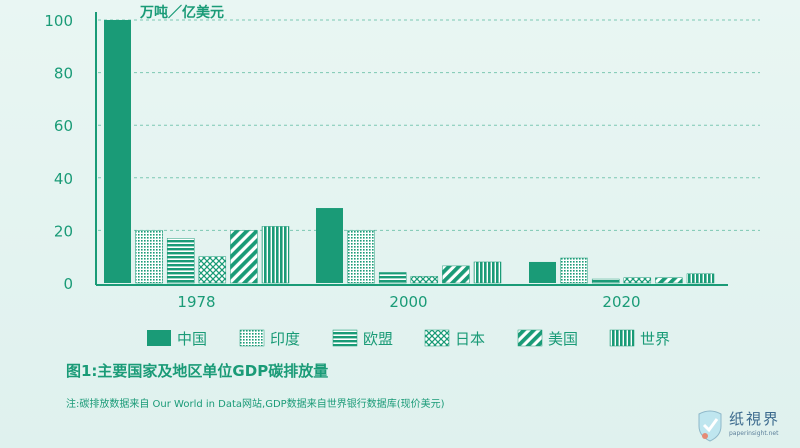  What do you see at coordinates (470, 339) in the screenshot?
I see `legend-label: 日本` at bounding box center [470, 339].